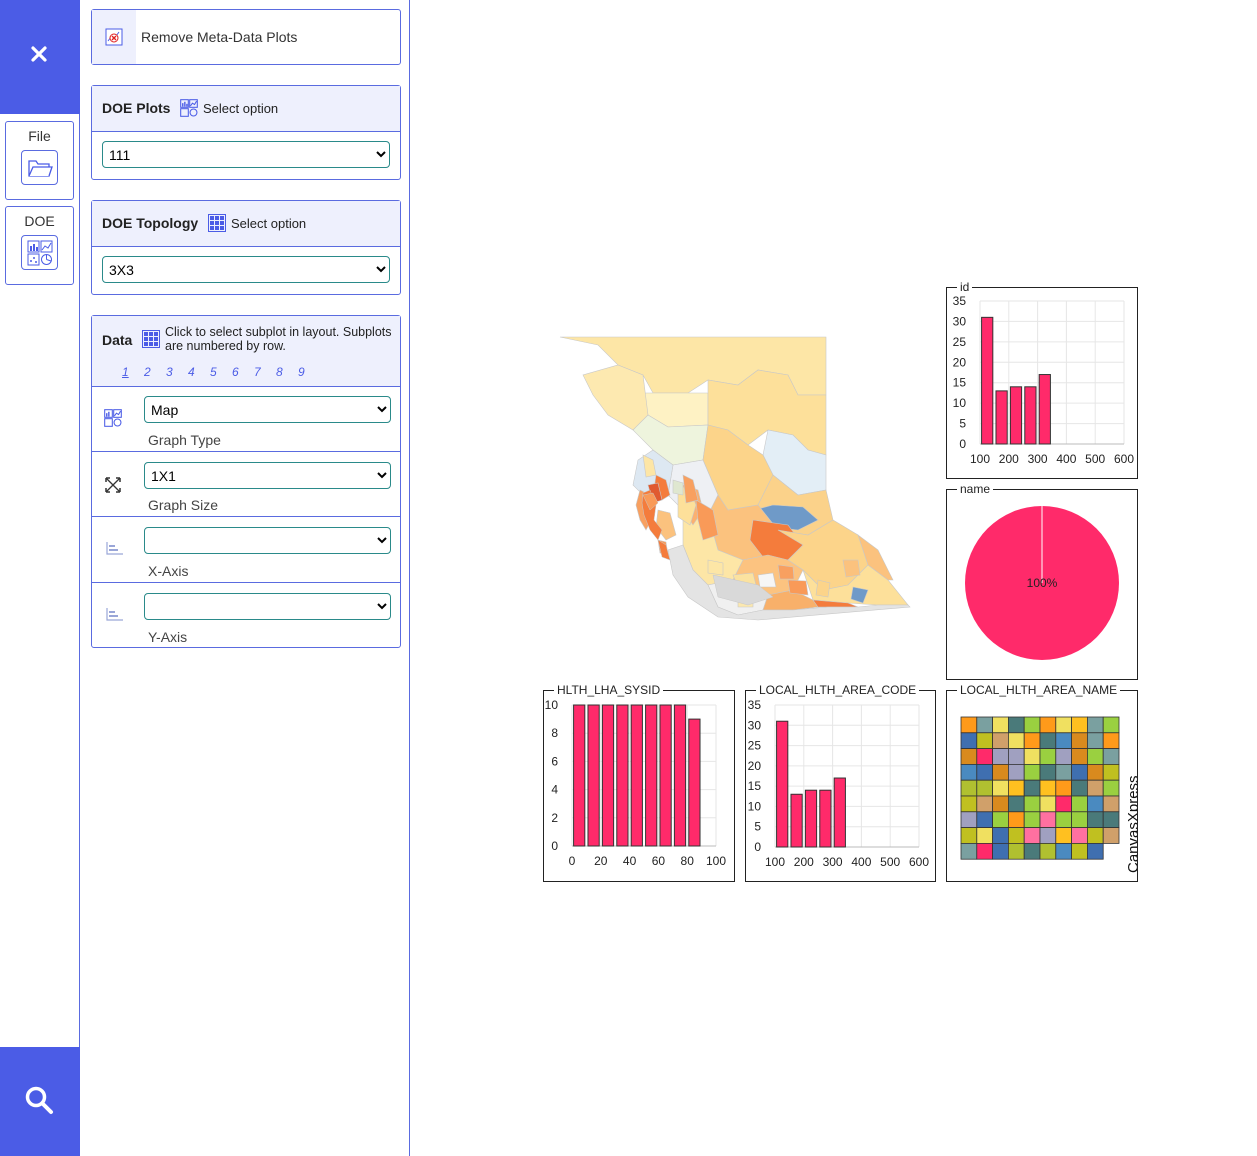 This screenshot has width=1257, height=1156. Describe the element at coordinates (168, 637) in the screenshot. I see `y-axis-caption: Y-Axis` at that location.